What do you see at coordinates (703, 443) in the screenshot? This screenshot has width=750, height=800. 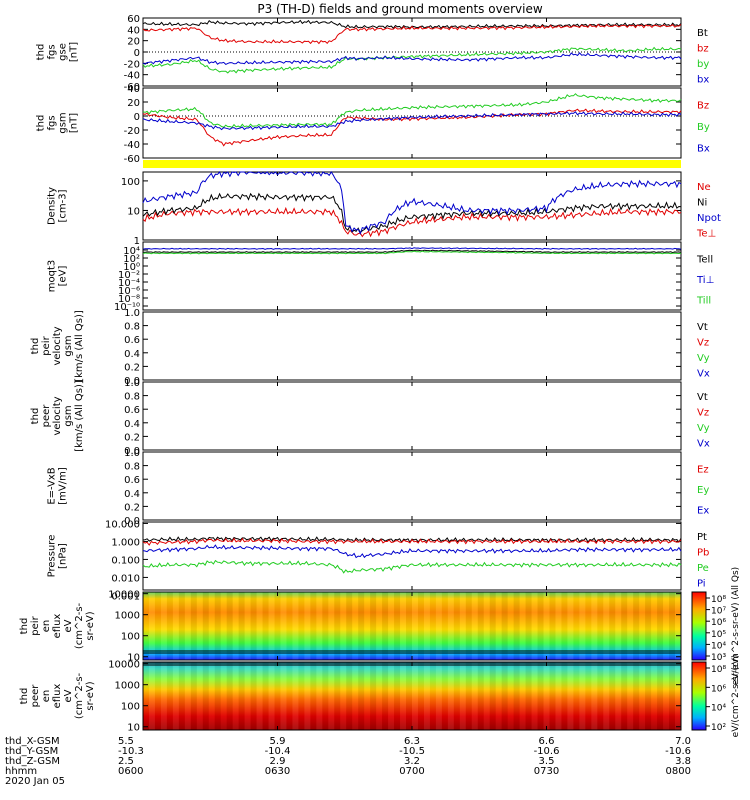 I see `legend-Vx: Vx` at bounding box center [703, 443].